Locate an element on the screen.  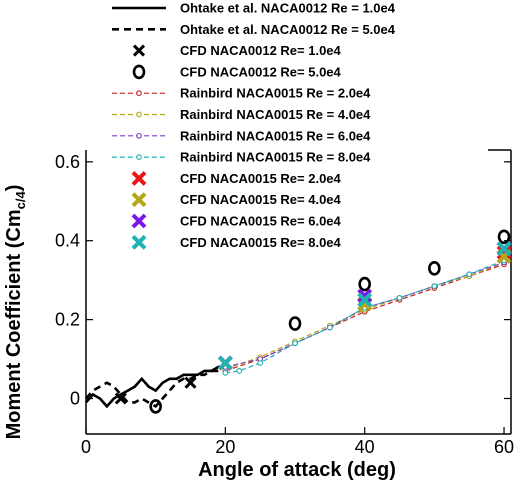
legend-item: CFD NACA0015 Re= 8.0e4 is located at coordinates (236, 242).